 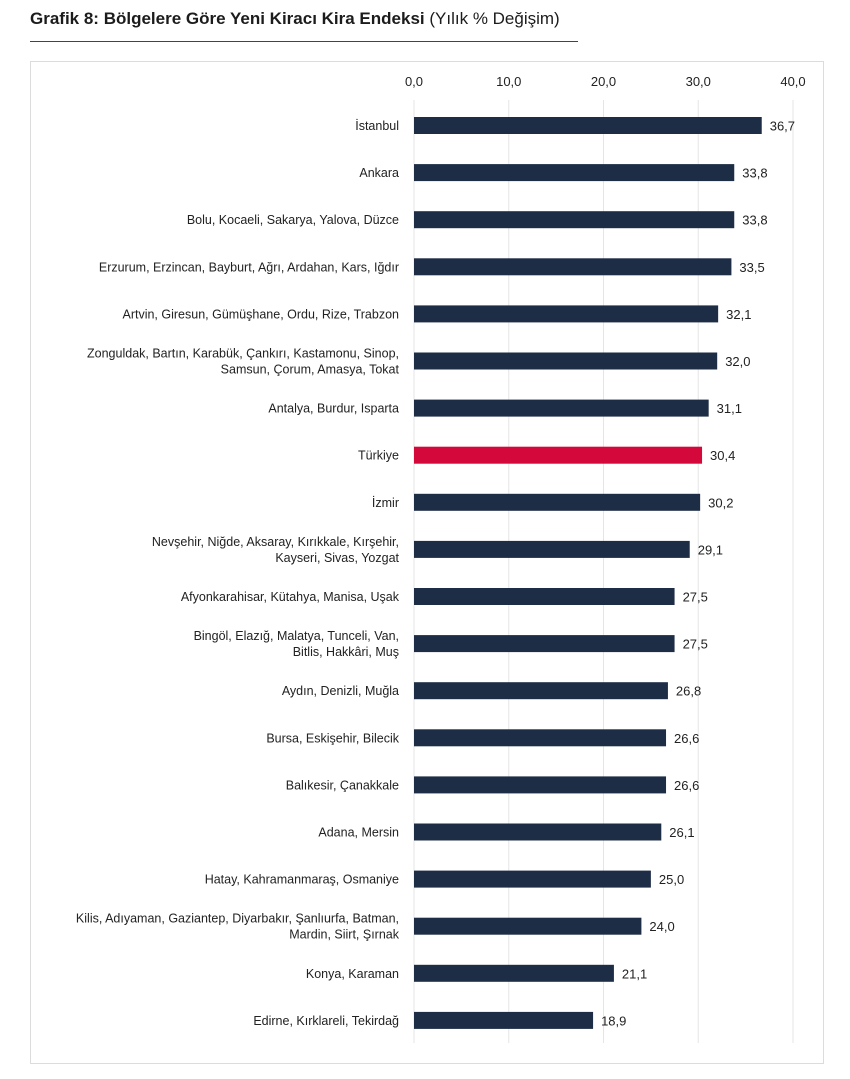 I want to click on data-label: 26,8, so click(x=688, y=691).